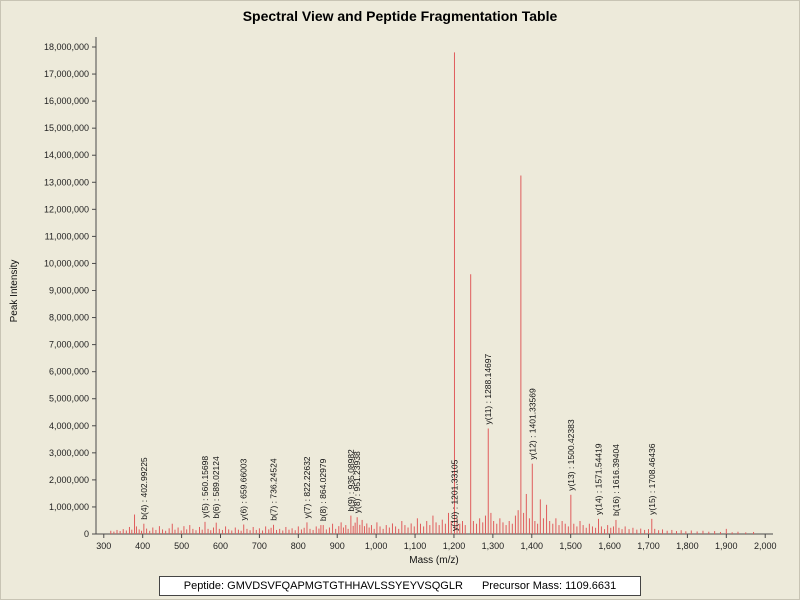  I want to click on peak-annotation: y(13) : 1500.42383, so click(571, 455).